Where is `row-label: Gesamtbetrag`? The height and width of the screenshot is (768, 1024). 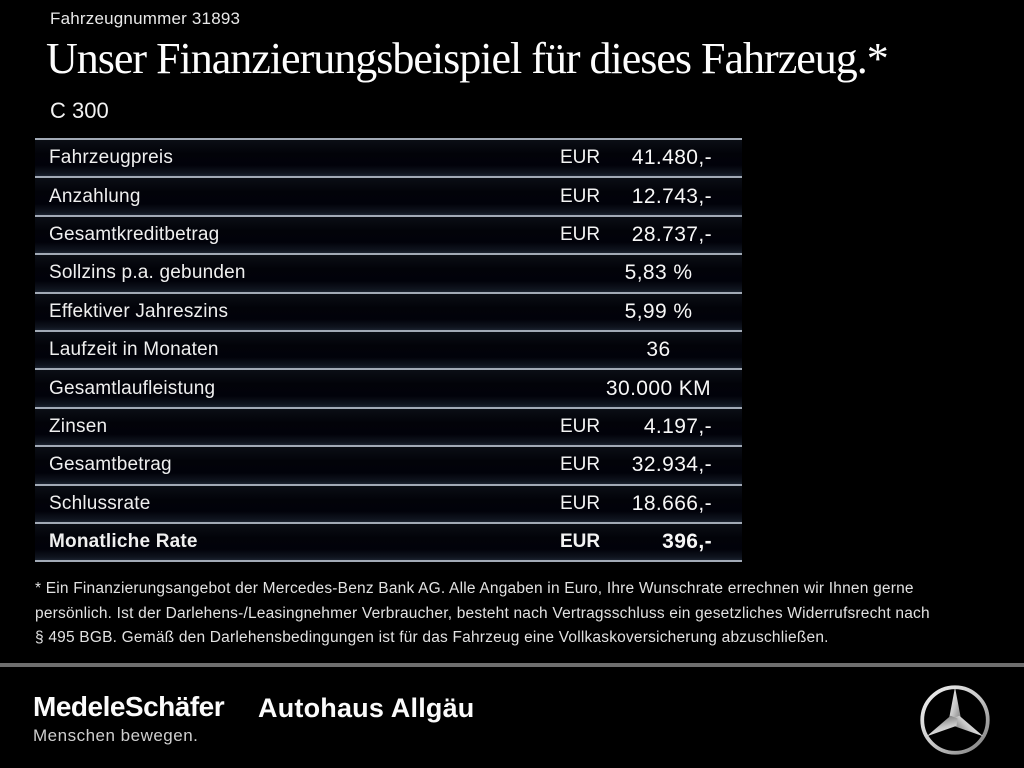
row-label: Gesamtbetrag is located at coordinates (110, 465).